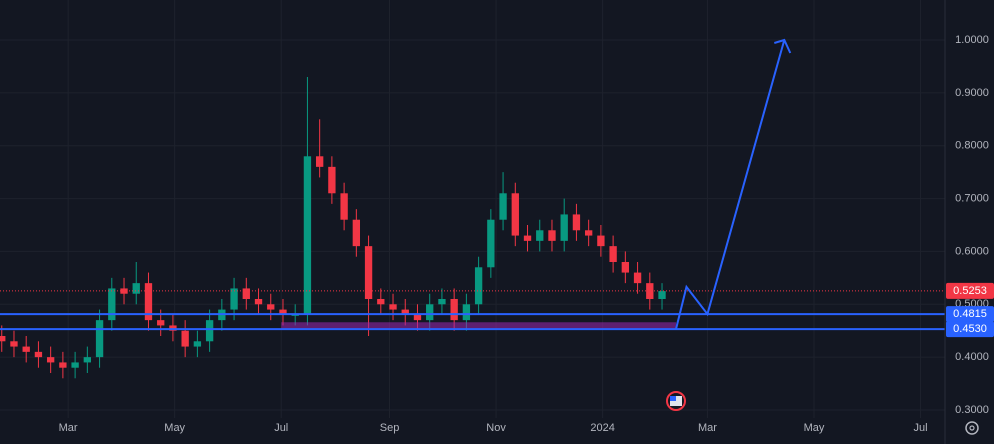  I want to click on projection-path, so click(730, 184).